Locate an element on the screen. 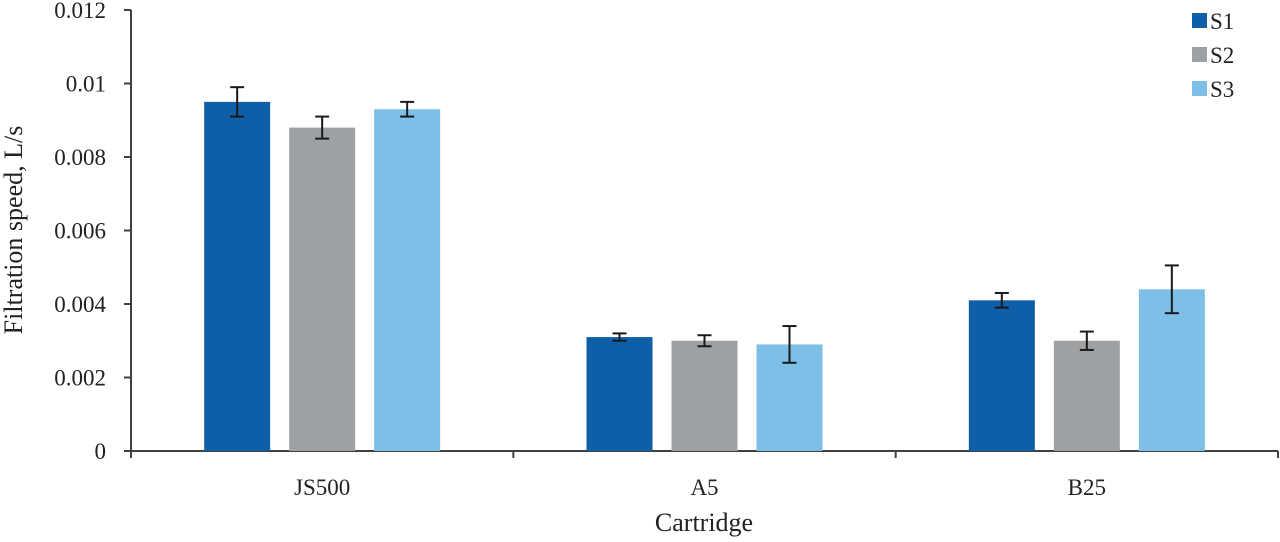  legend-swatch-S1 is located at coordinates (1199, 20).